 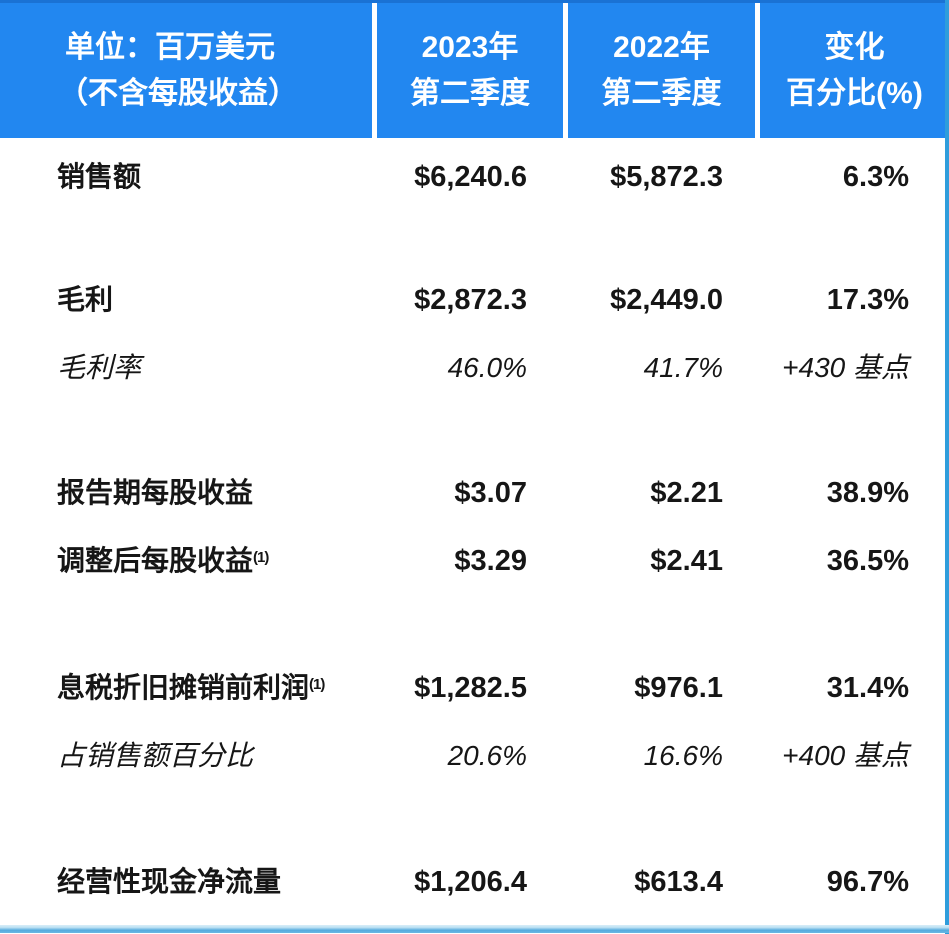 I want to click on row-label-text: 销售额, so click(x=99, y=176).